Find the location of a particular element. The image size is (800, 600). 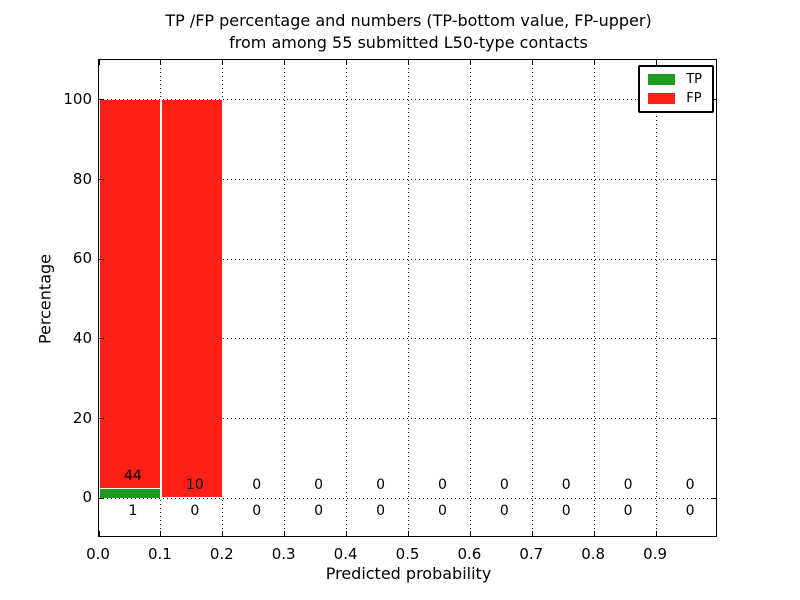

x-gridline-0.2 is located at coordinates (223, 299).